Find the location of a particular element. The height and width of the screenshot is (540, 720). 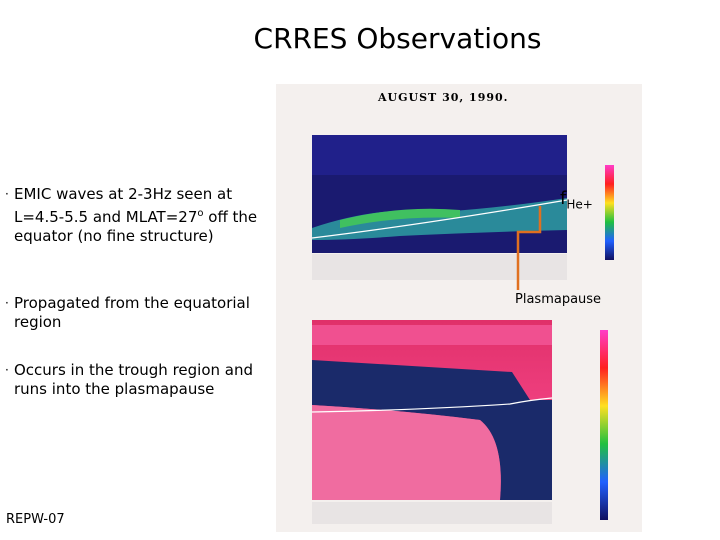

line-label: fHe+ is located at coordinates (576, 200).